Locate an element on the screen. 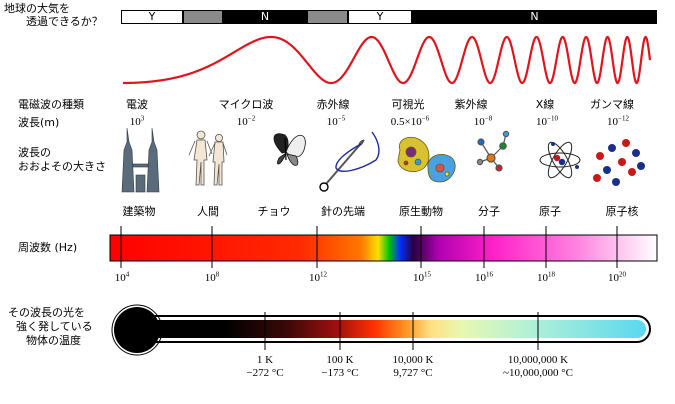 The height and width of the screenshot is (404, 675). frequency-gradient-bar is located at coordinates (383, 248).